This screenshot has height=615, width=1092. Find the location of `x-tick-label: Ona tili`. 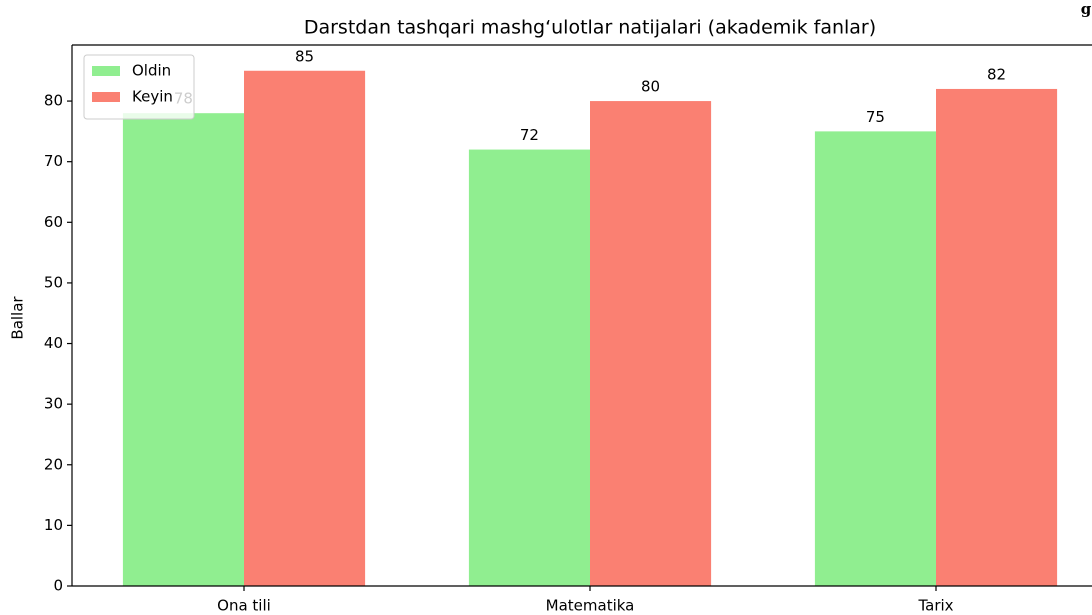

x-tick-label: Ona tili is located at coordinates (244, 606).